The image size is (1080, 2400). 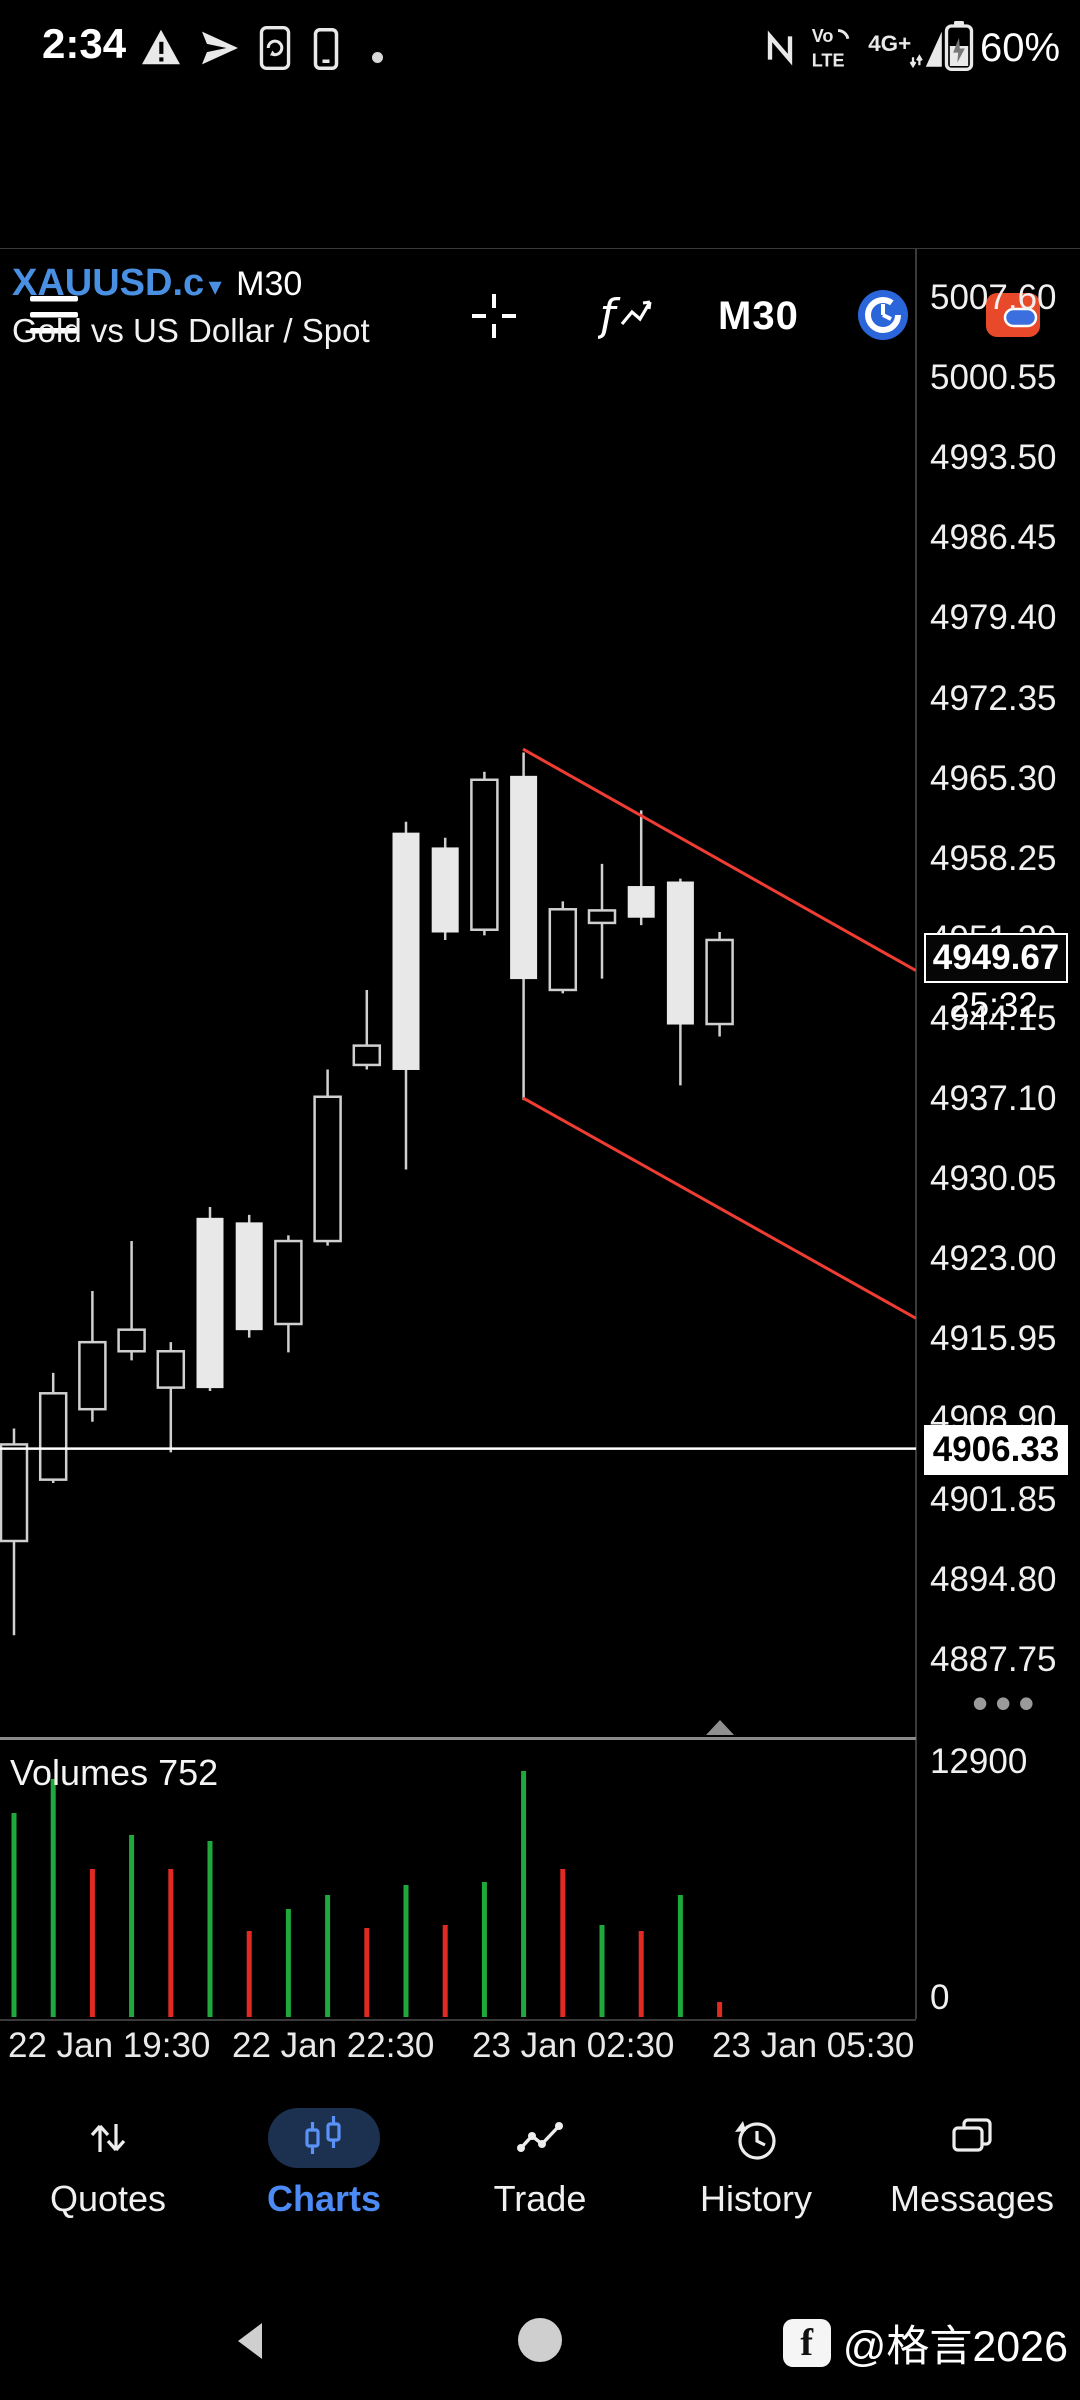 I want to click on watermark-text: @格言2026, so click(x=955, y=2347).